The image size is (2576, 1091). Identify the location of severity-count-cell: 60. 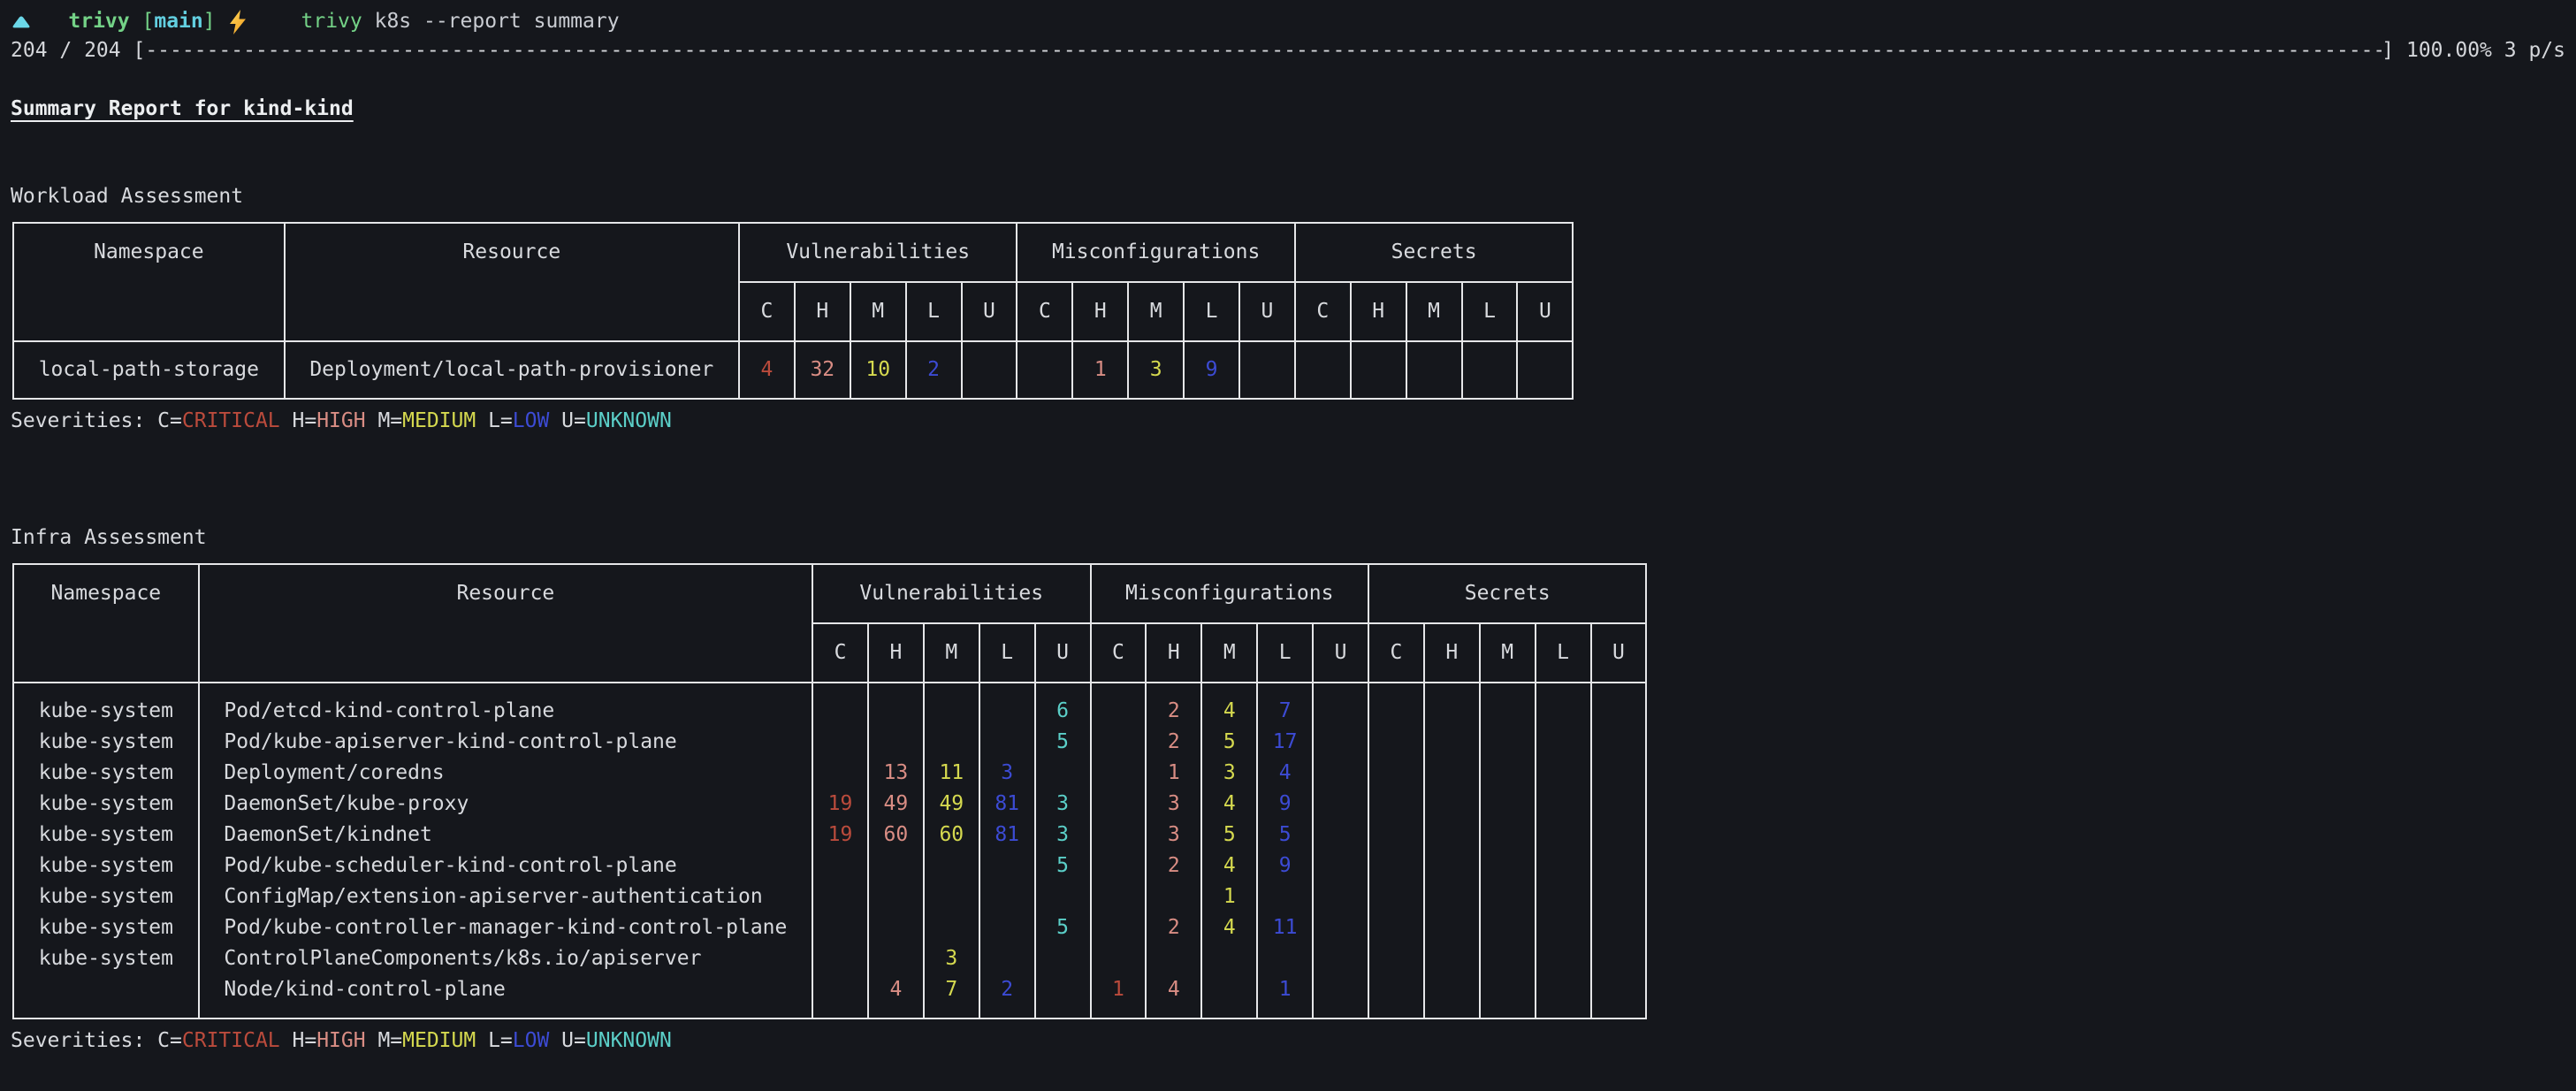
(895, 835).